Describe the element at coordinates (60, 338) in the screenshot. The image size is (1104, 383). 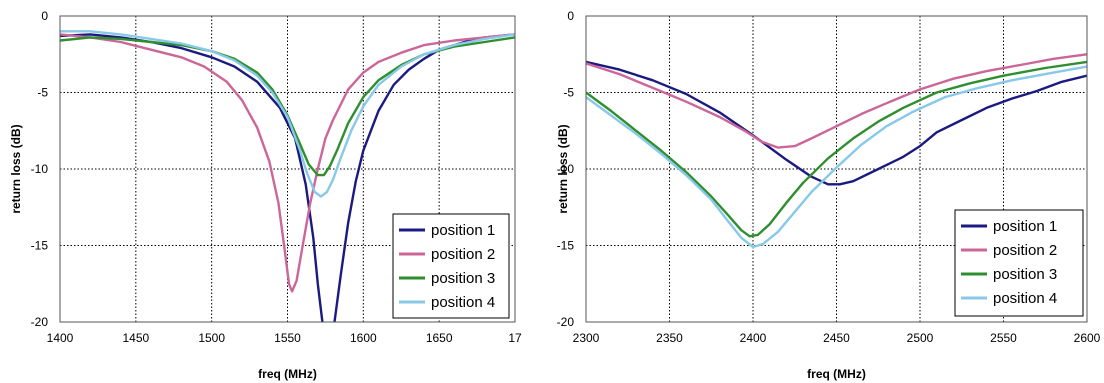
I see `x-tick-label: 1400` at that location.